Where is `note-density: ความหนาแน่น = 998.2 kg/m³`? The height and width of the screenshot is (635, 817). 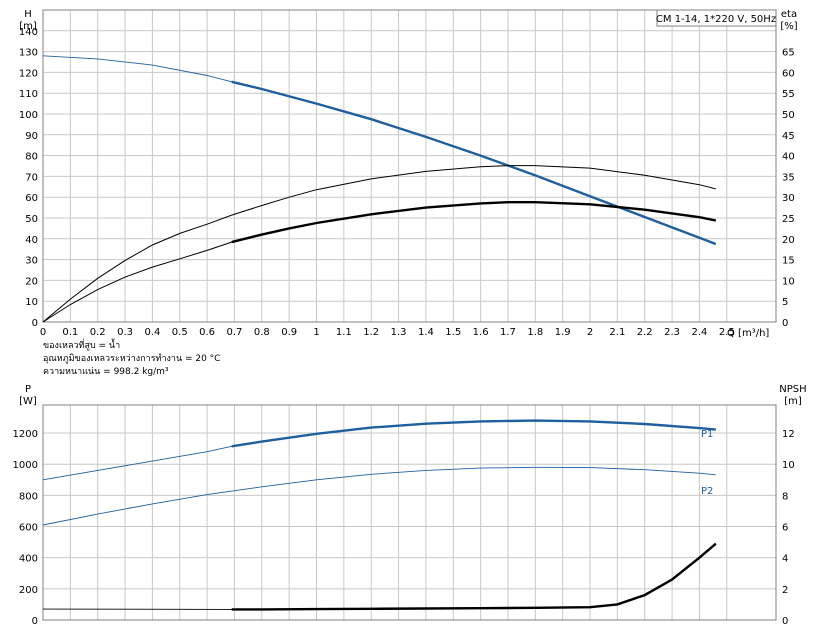
note-density: ความหนาแน่น = 998.2 kg/m³ is located at coordinates (106, 372).